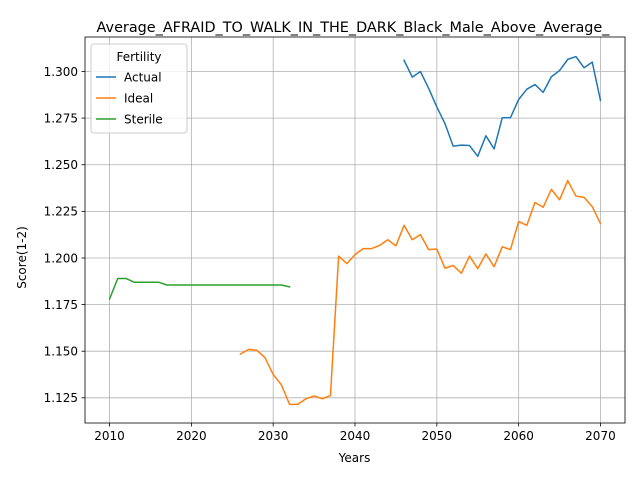 The height and width of the screenshot is (480, 640). I want to click on y-axis-label: Score(1-2), so click(22, 257).